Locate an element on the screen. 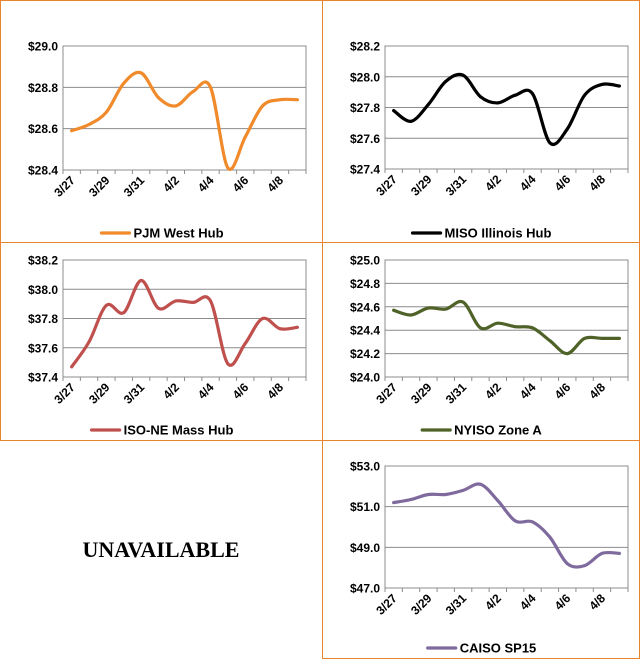 The image size is (640, 659). y-tick-label: $37.6 is located at coordinates (43, 348).